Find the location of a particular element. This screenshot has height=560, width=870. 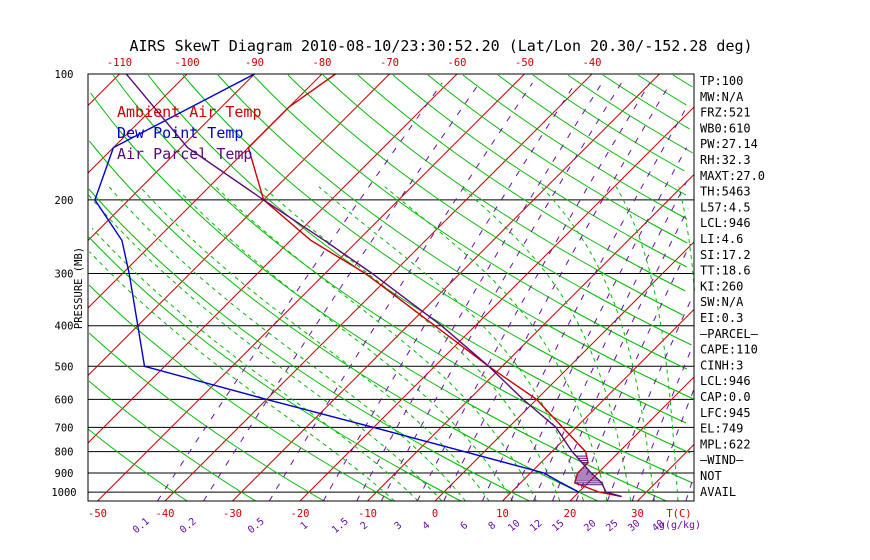

mixing-ratio-tick: 0.2 is located at coordinates (188, 526).